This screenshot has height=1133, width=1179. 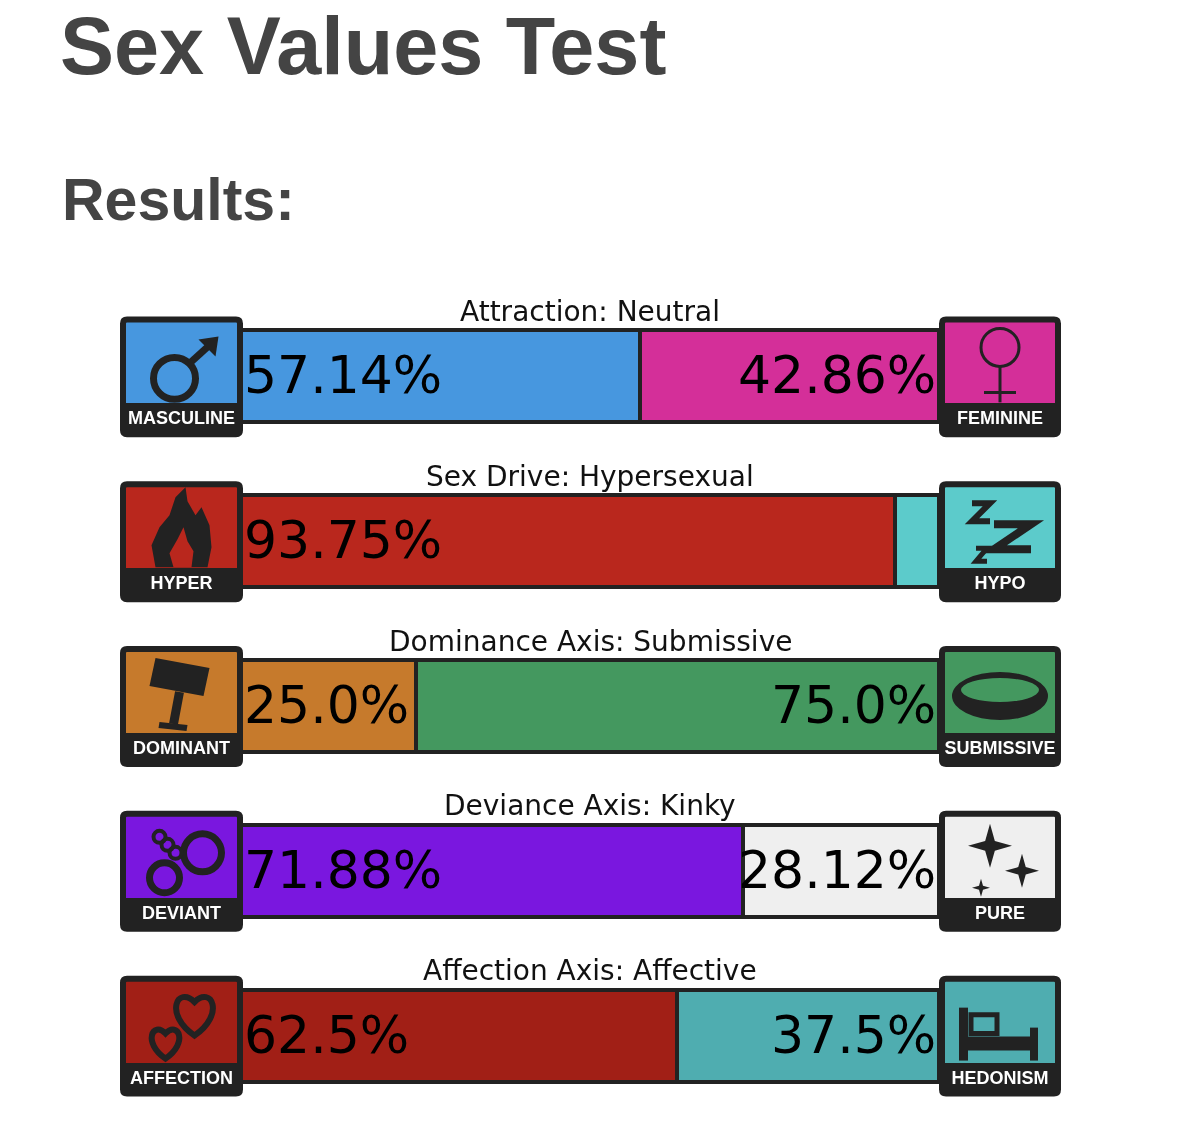 What do you see at coordinates (343, 375) in the screenshot?
I see `data-label: 57.14%` at bounding box center [343, 375].